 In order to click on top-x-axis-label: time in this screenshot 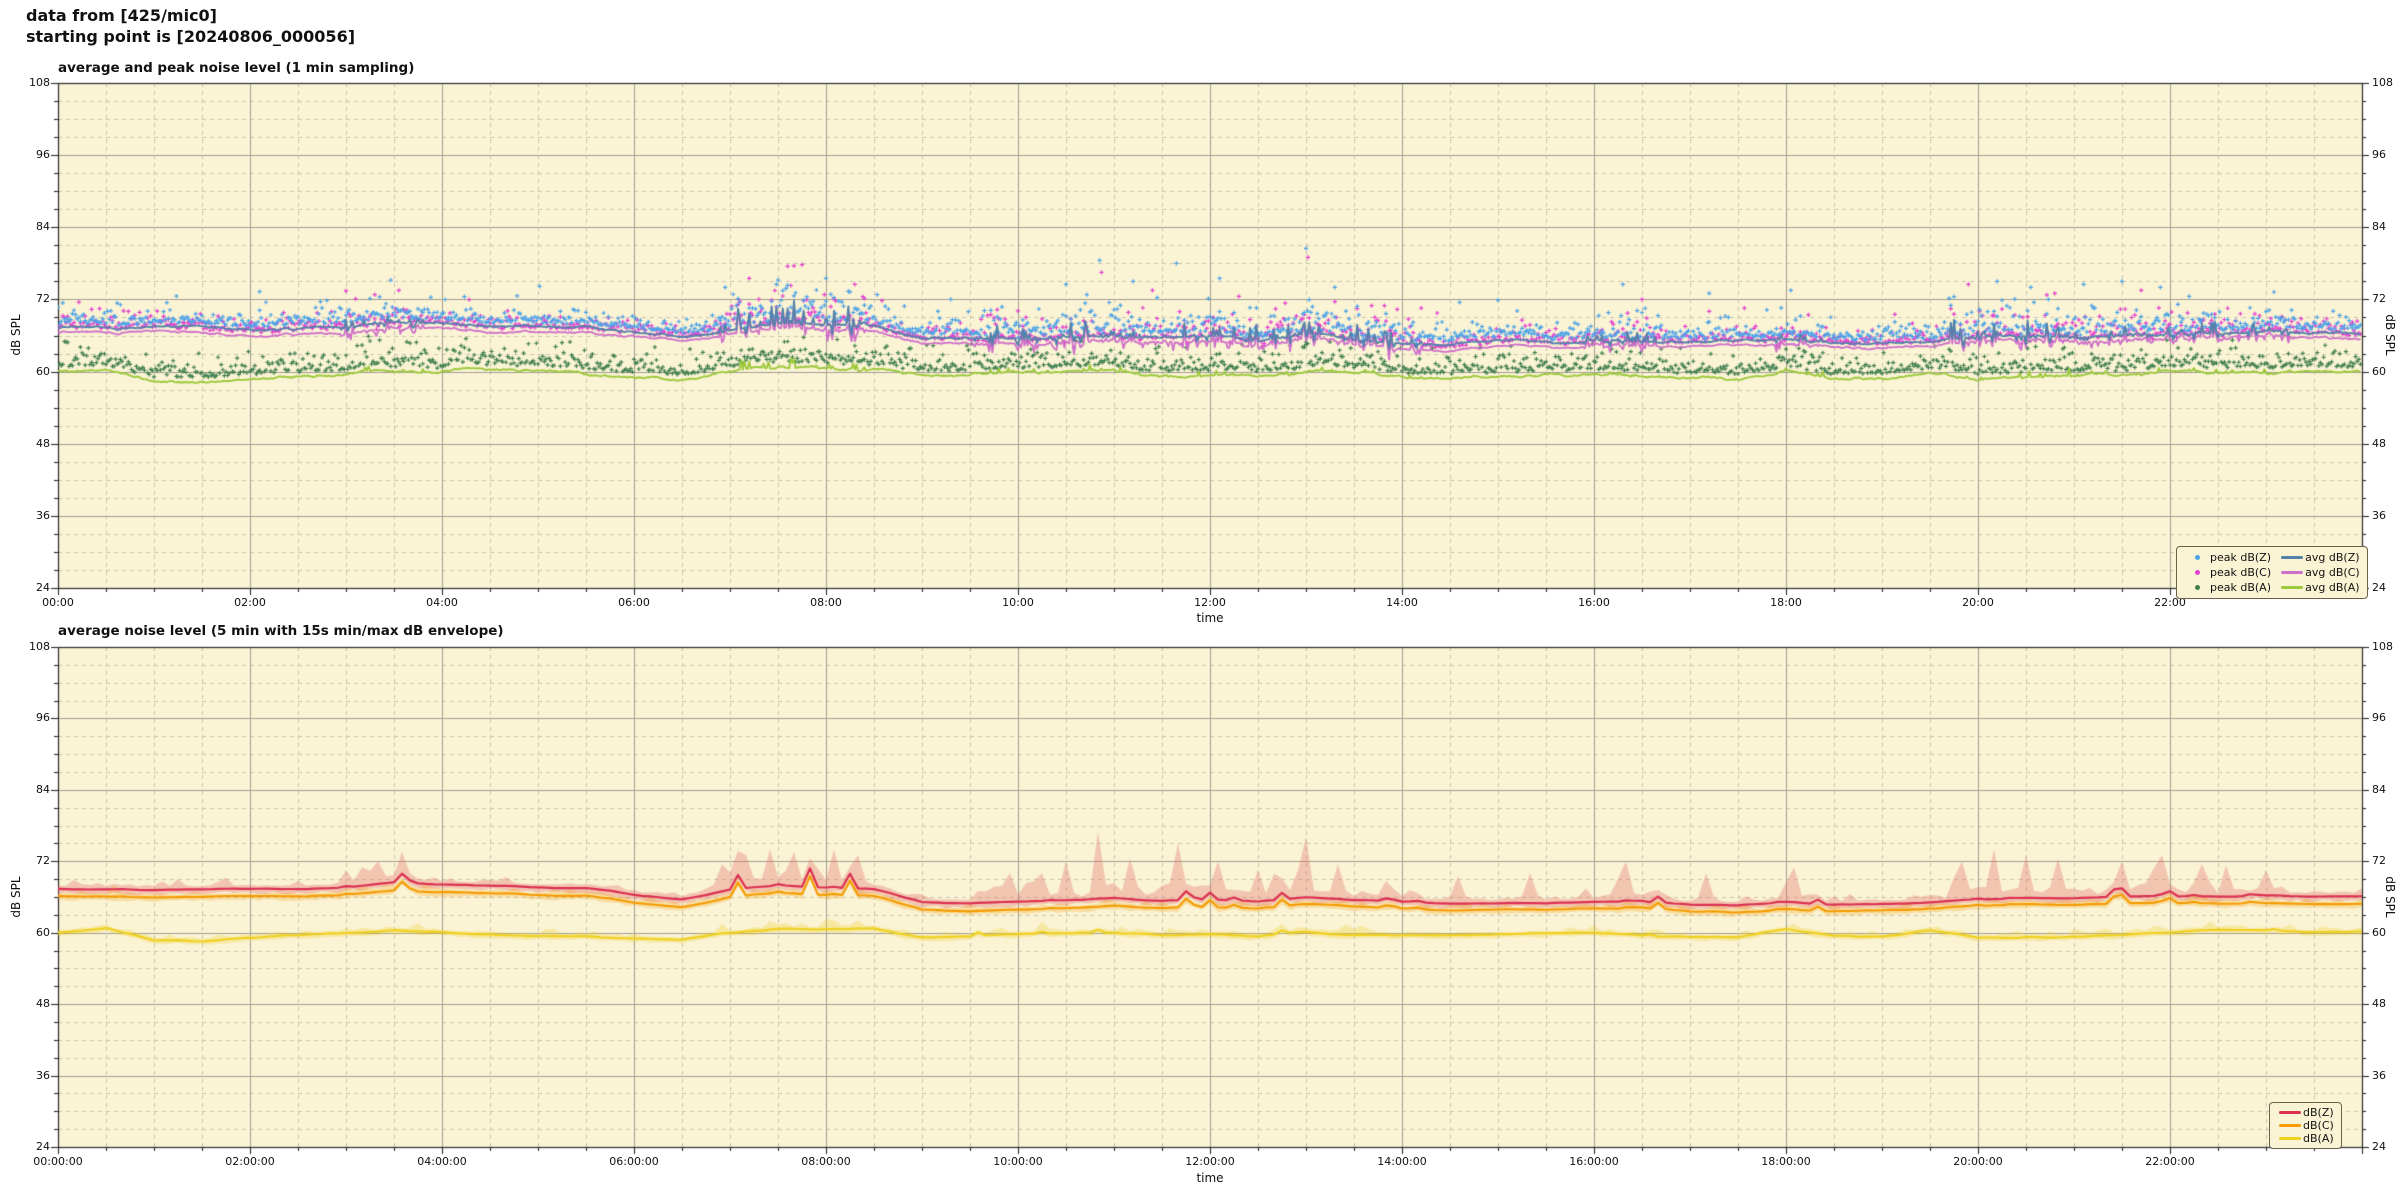, I will do `click(1210, 618)`.